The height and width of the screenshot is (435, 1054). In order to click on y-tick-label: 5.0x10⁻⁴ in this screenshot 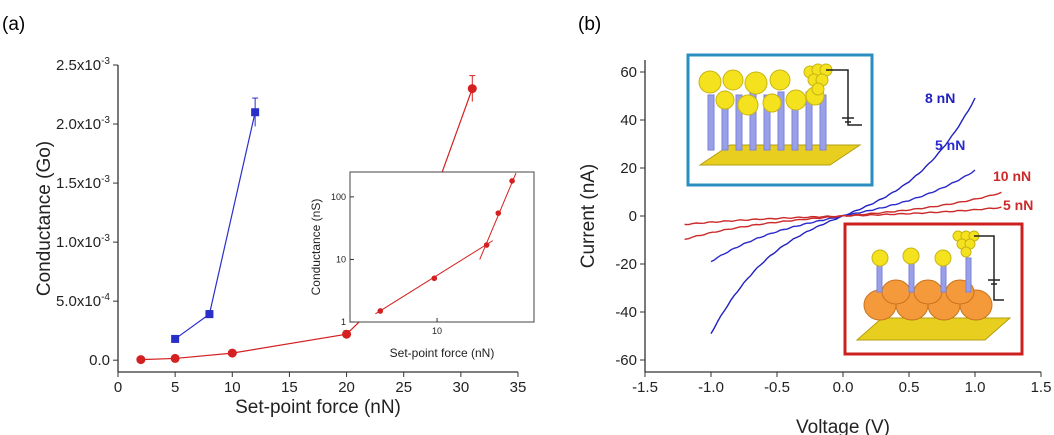, I will do `click(83, 301)`.